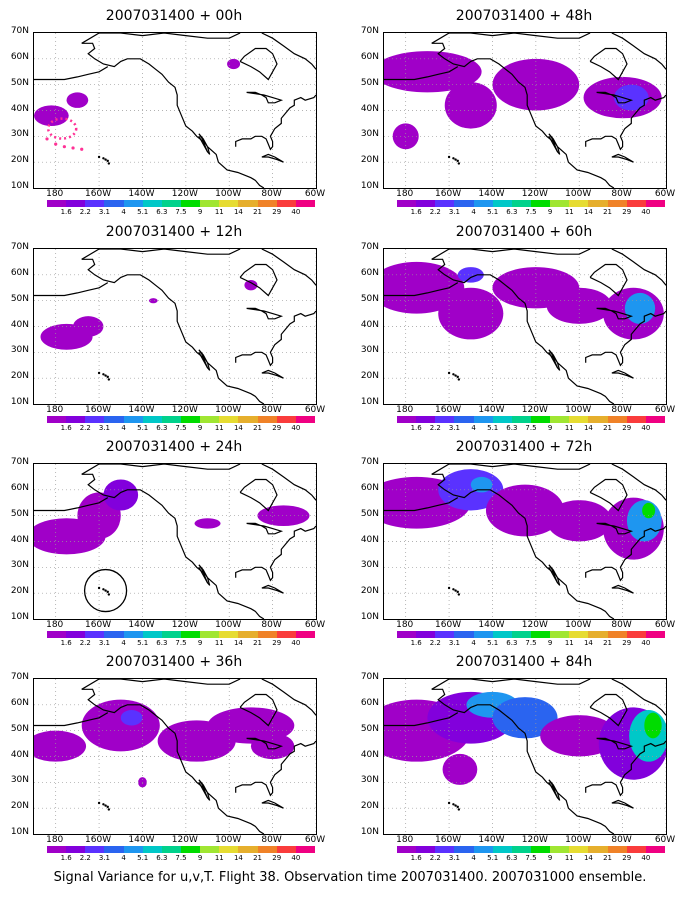  I want to click on map-p48, so click(525, 110).